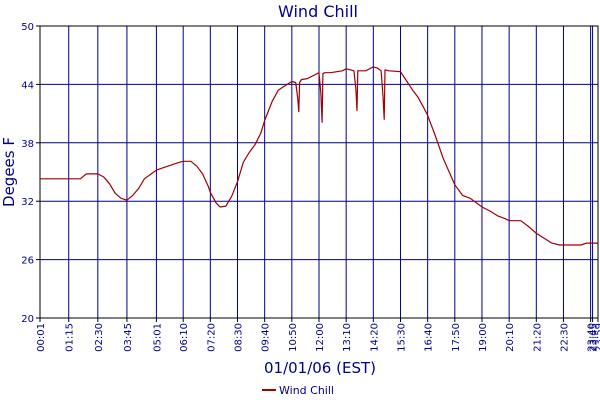  What do you see at coordinates (9, 172) in the screenshot?
I see `y-axis-title: Degees F` at bounding box center [9, 172].